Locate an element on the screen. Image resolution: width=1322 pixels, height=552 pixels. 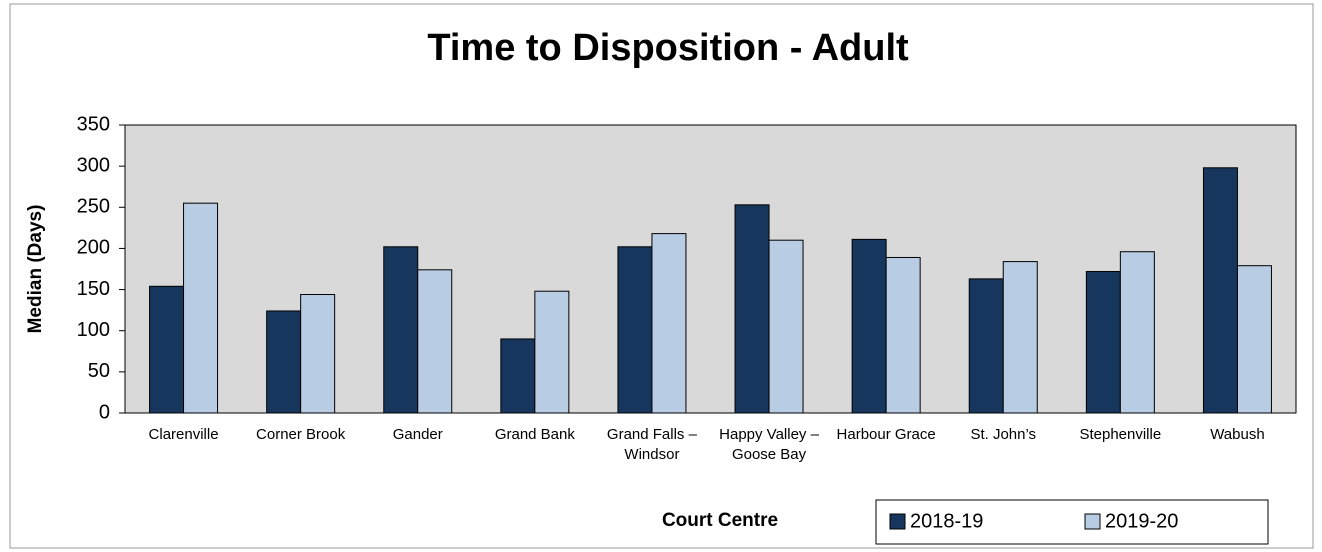
x-tick-label: Happy Valley – Goose Bay is located at coordinates (769, 444).